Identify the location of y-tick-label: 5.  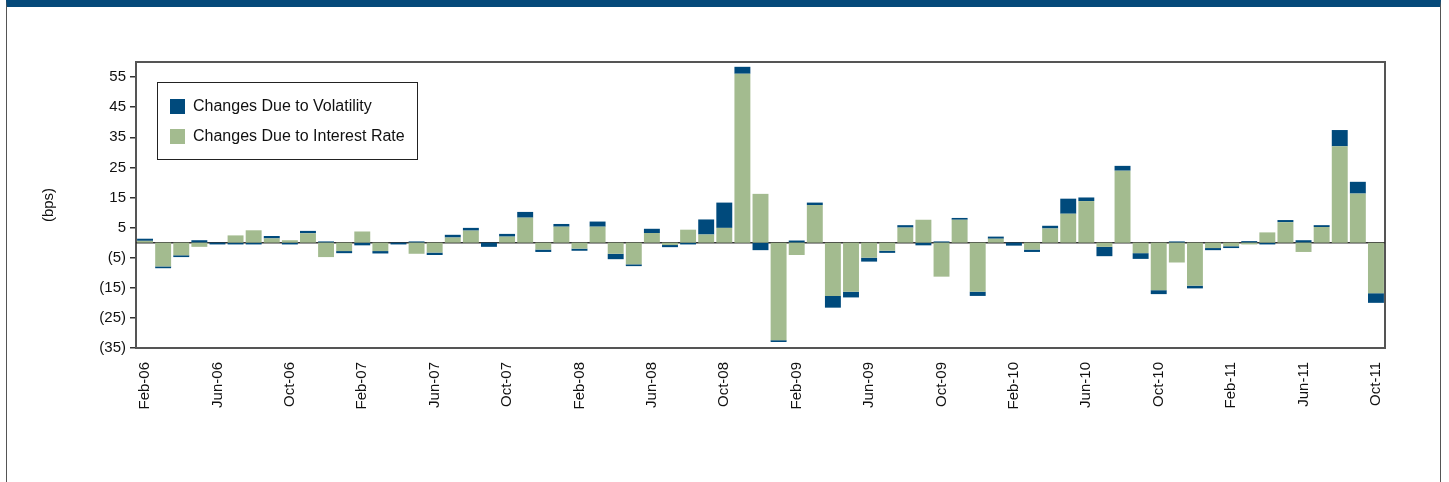
(121, 226).